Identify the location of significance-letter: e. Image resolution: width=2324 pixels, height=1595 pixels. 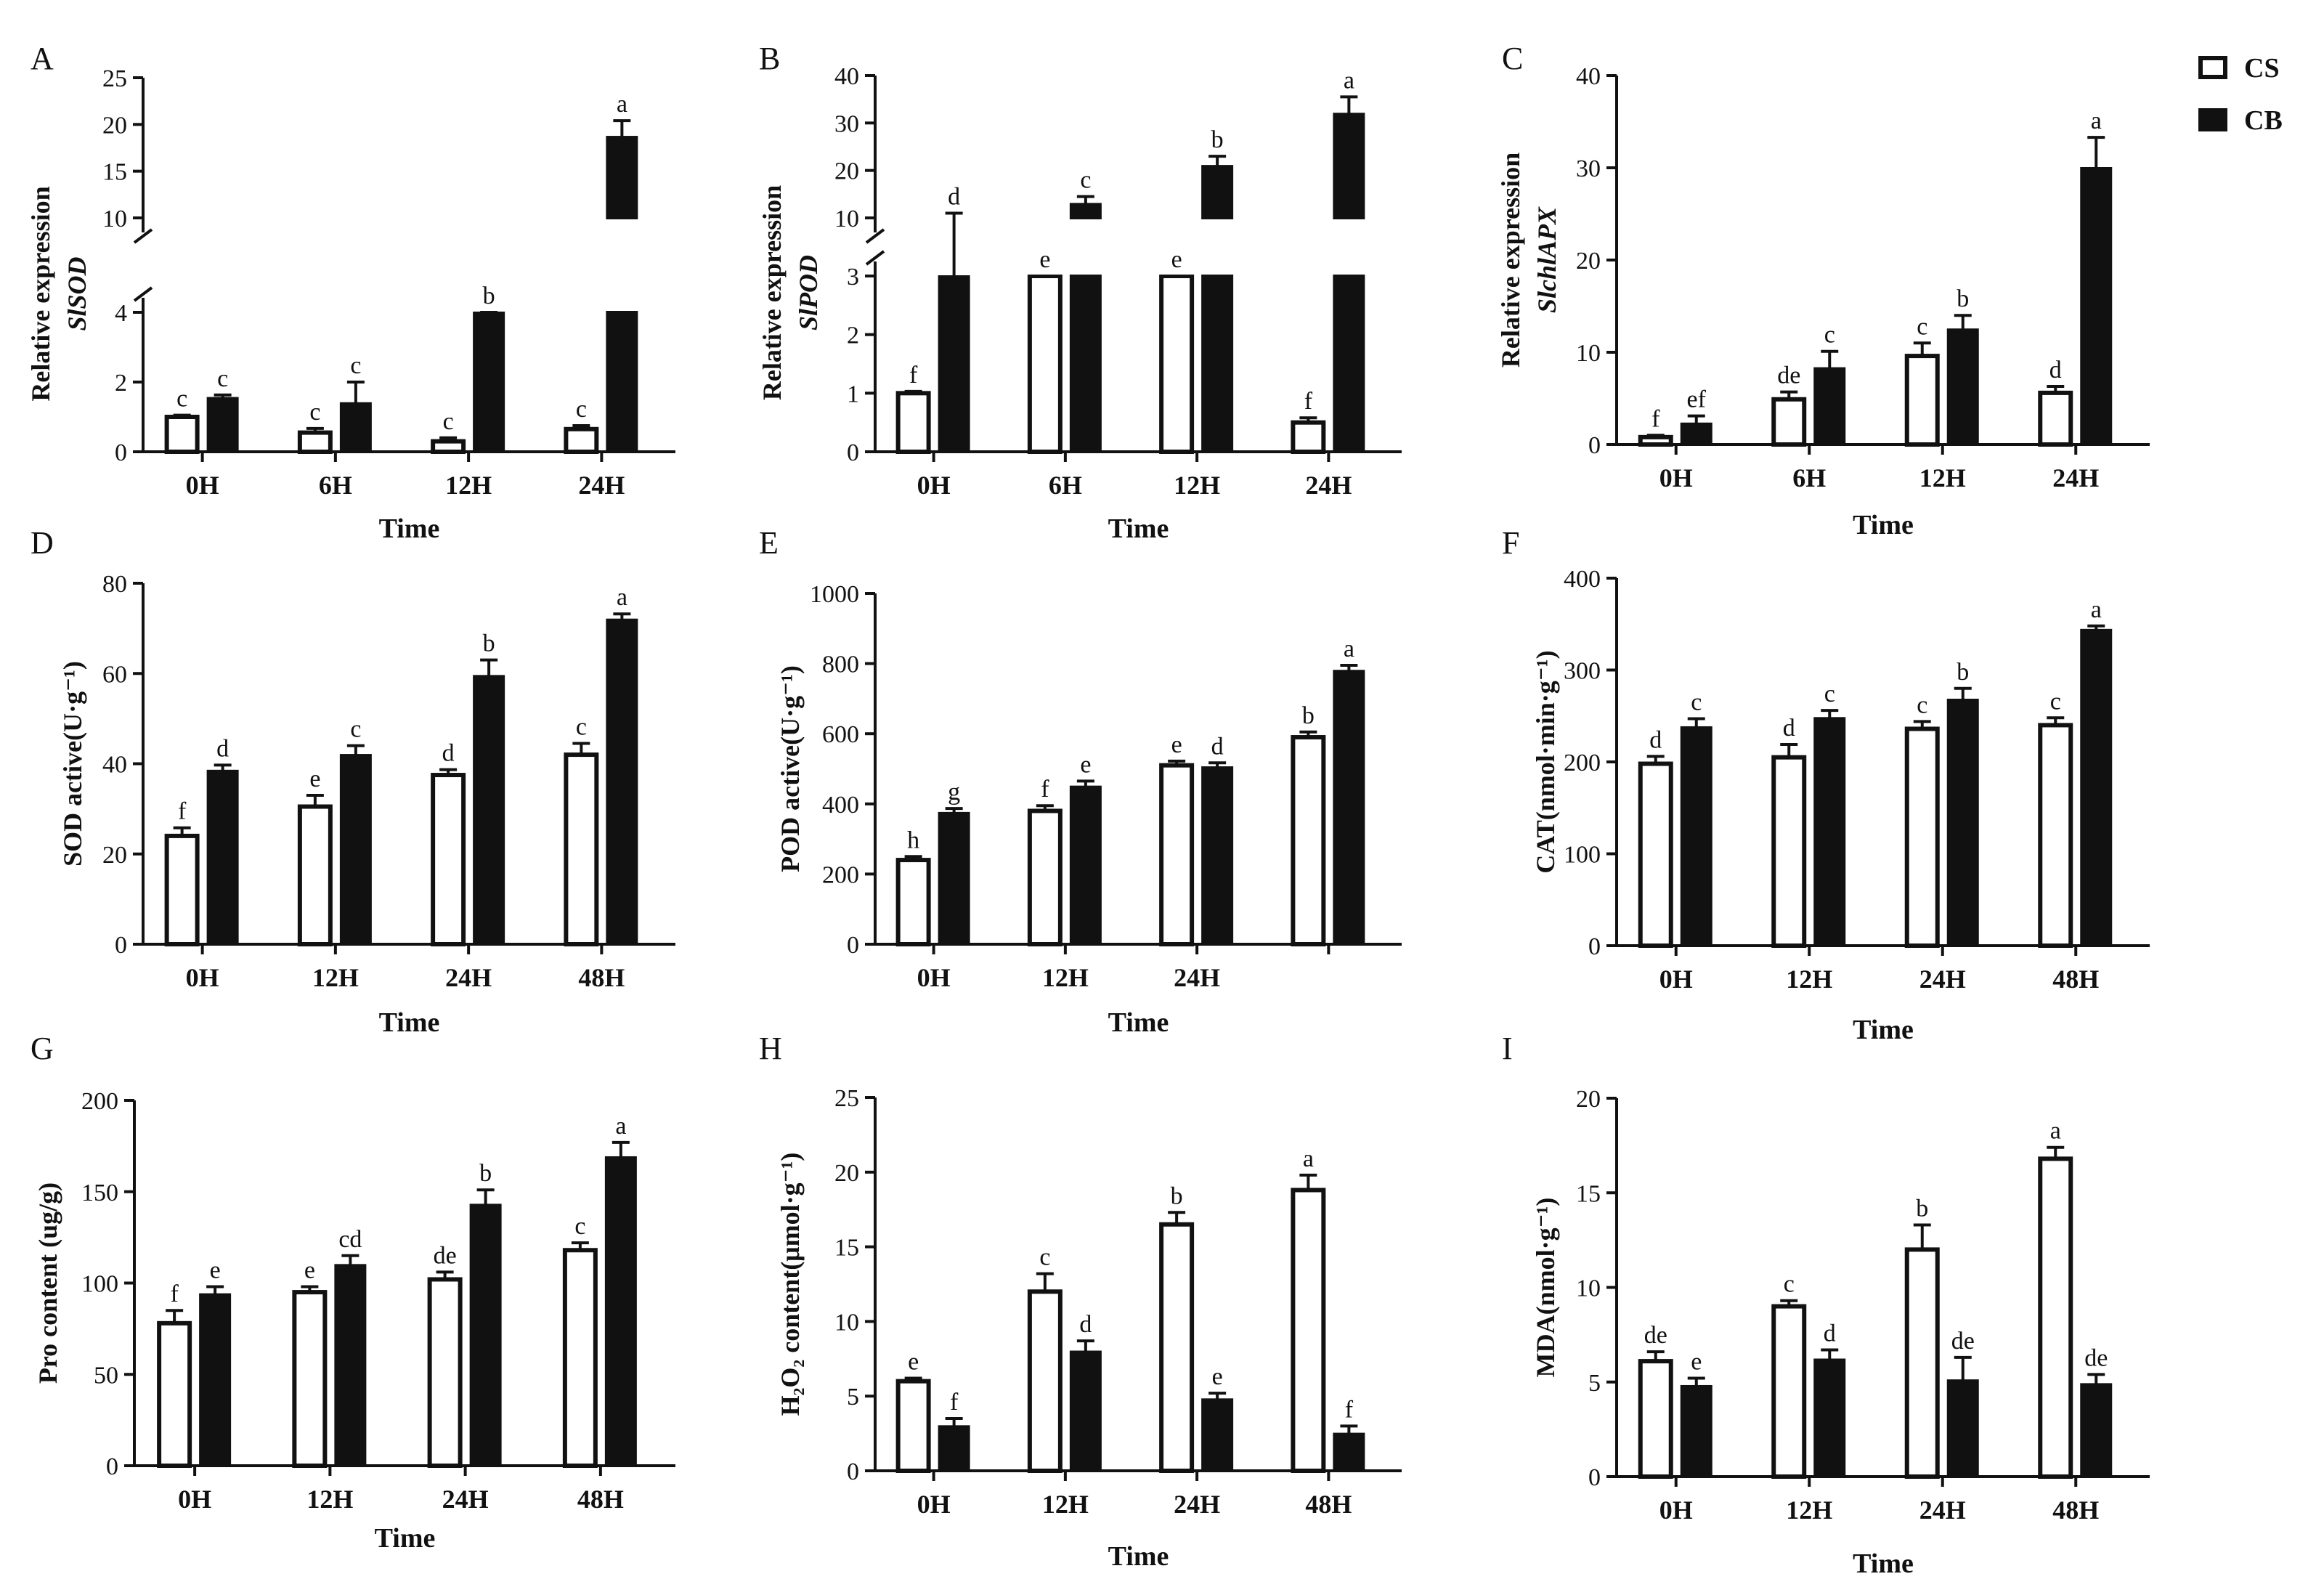
(1176, 259).